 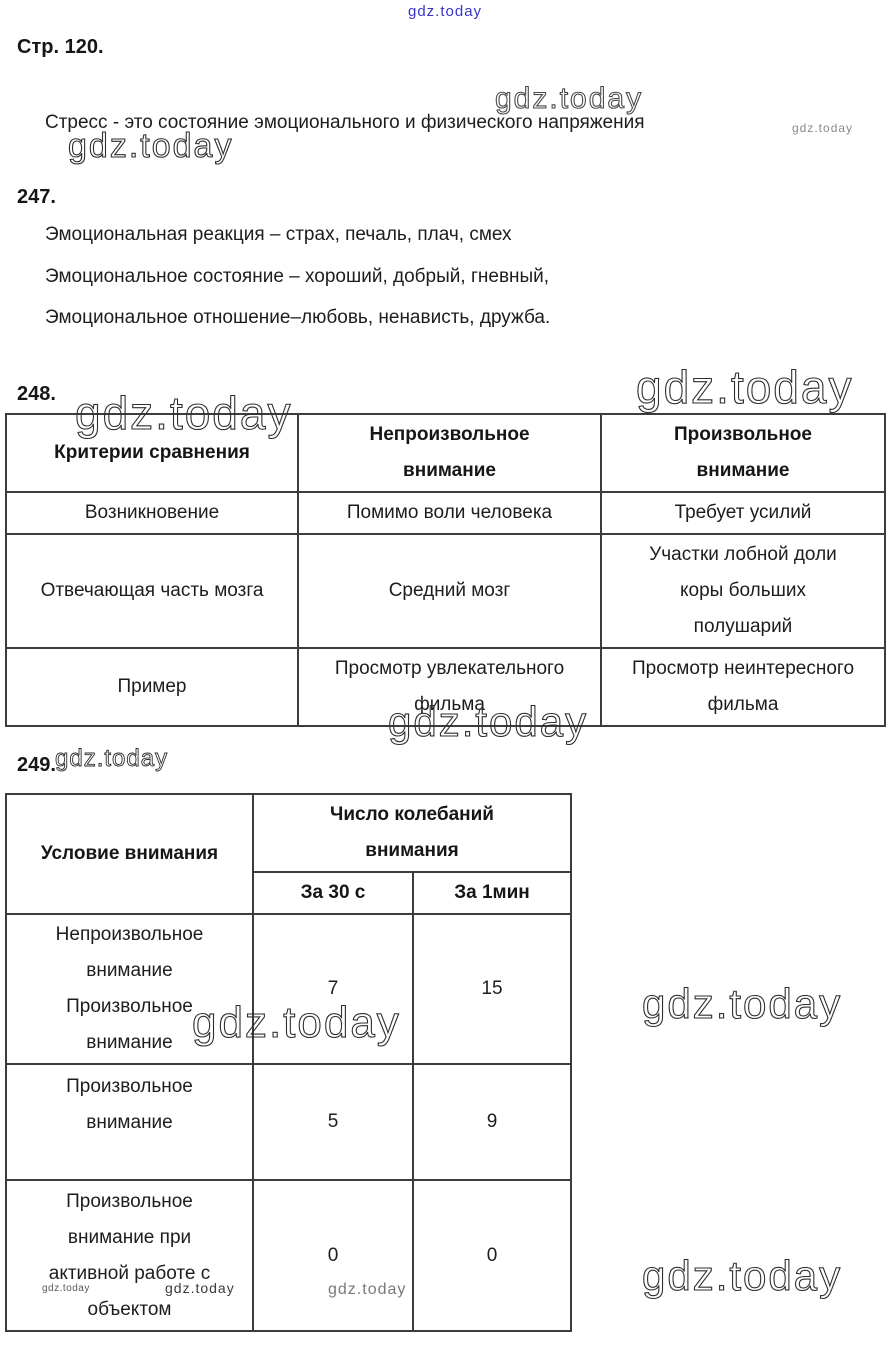 I want to click on table-249-header-condition: Условие внимания, so click(x=129, y=854).